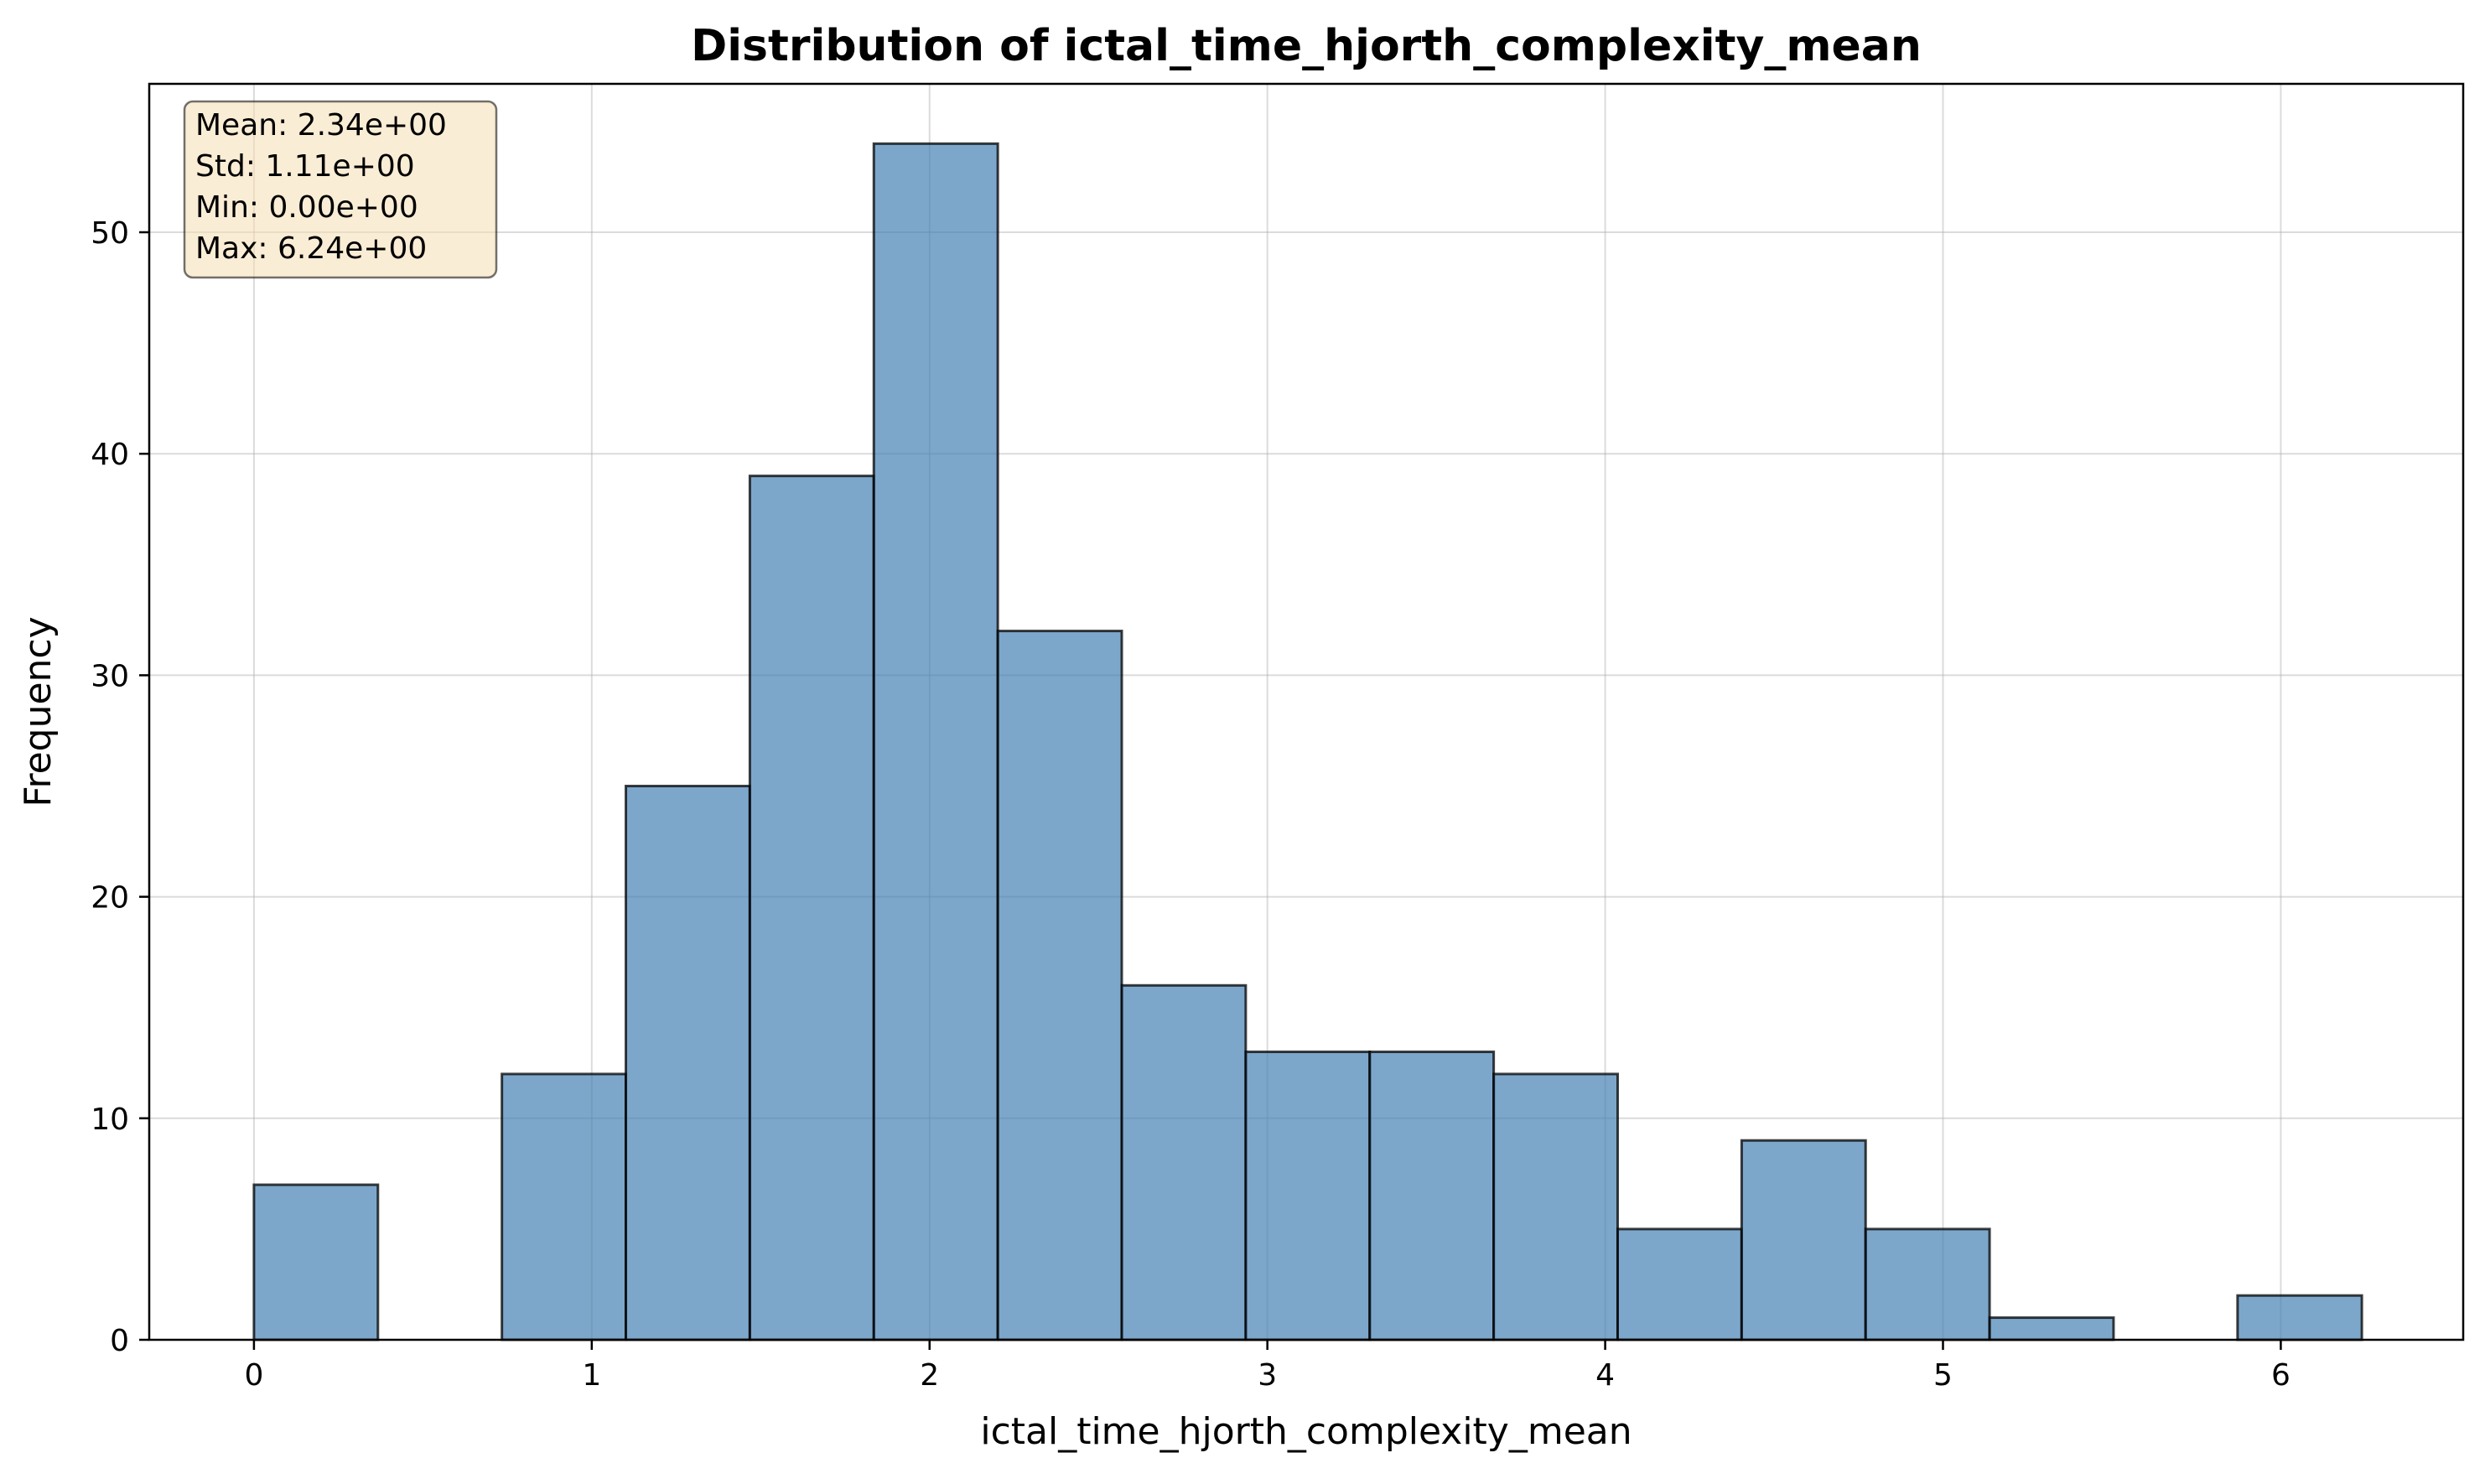 Image resolution: width=2485 pixels, height=1484 pixels. Describe the element at coordinates (110, 676) in the screenshot. I see `y-tick-label: 30` at that location.